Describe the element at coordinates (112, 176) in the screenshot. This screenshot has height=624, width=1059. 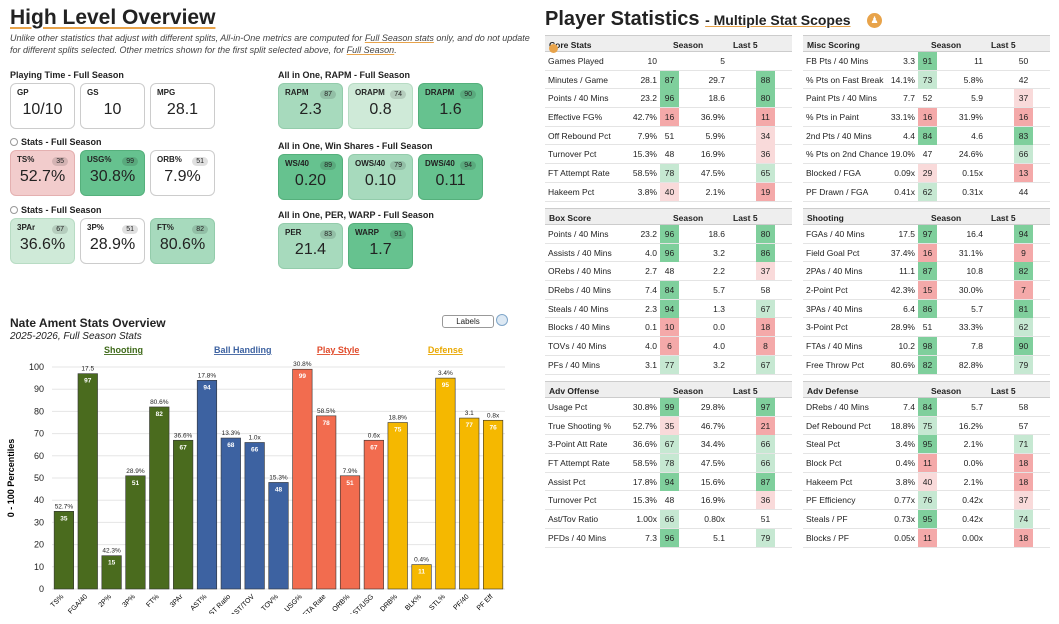
I see `stat-value: 30.8%` at that location.